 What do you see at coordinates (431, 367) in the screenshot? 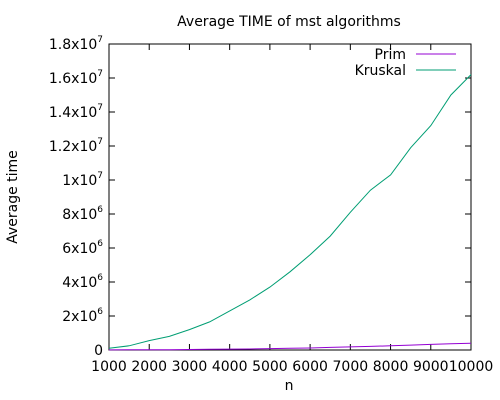
I see `x-tick-label: 9000` at bounding box center [431, 367].